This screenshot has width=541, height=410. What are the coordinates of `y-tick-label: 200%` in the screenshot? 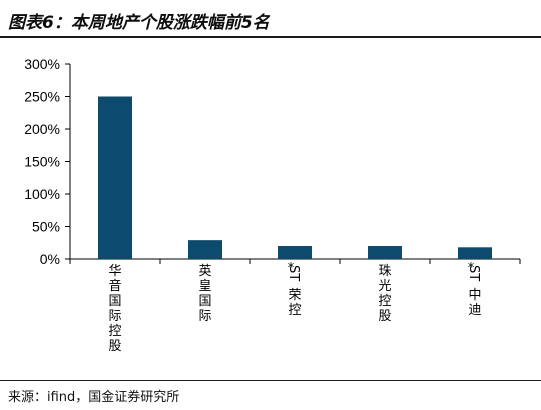 It's located at (42, 129).